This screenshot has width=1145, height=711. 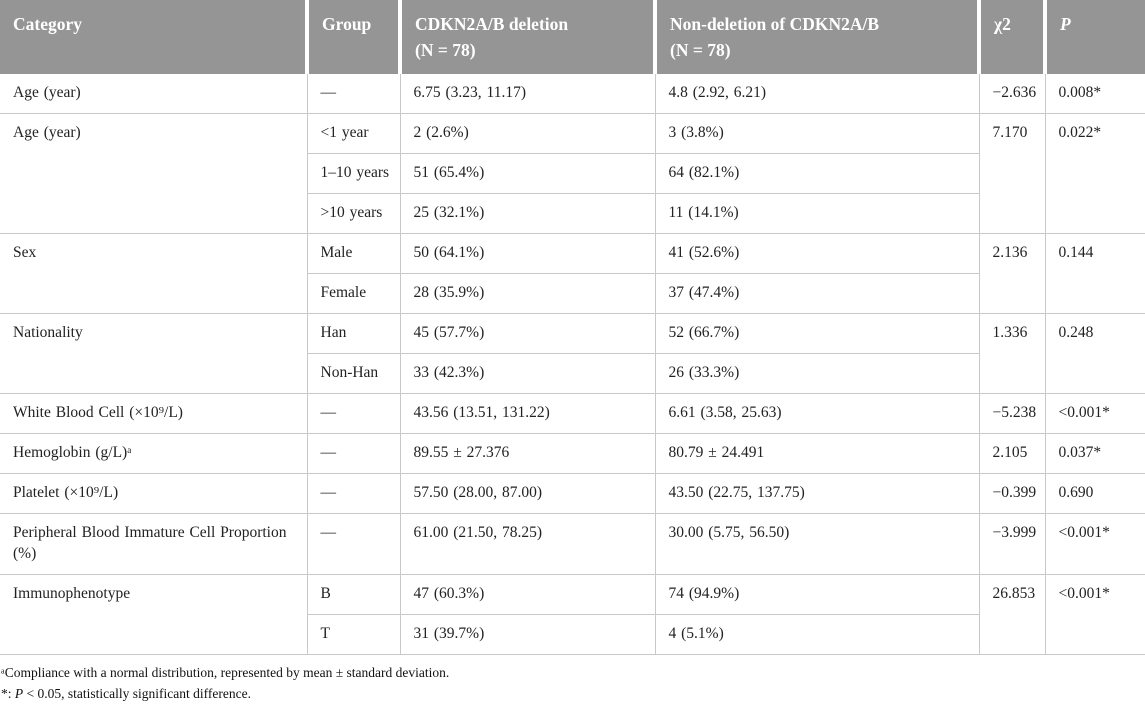 I want to click on group-cell: Female, so click(x=353, y=294).